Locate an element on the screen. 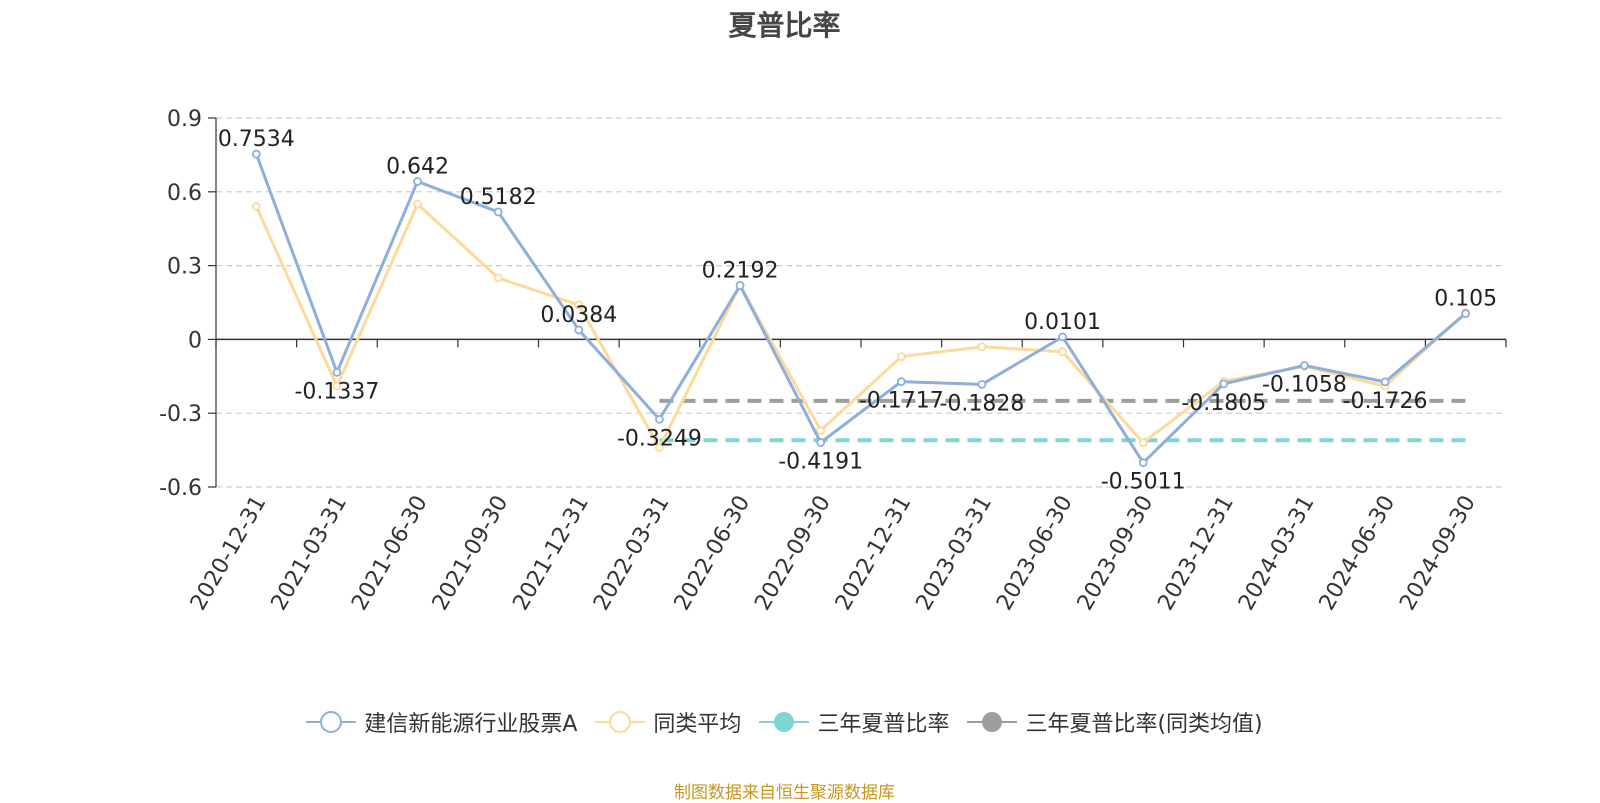 This screenshot has width=1600, height=803. x-tick-label: 2020-12-31 is located at coordinates (229, 553).